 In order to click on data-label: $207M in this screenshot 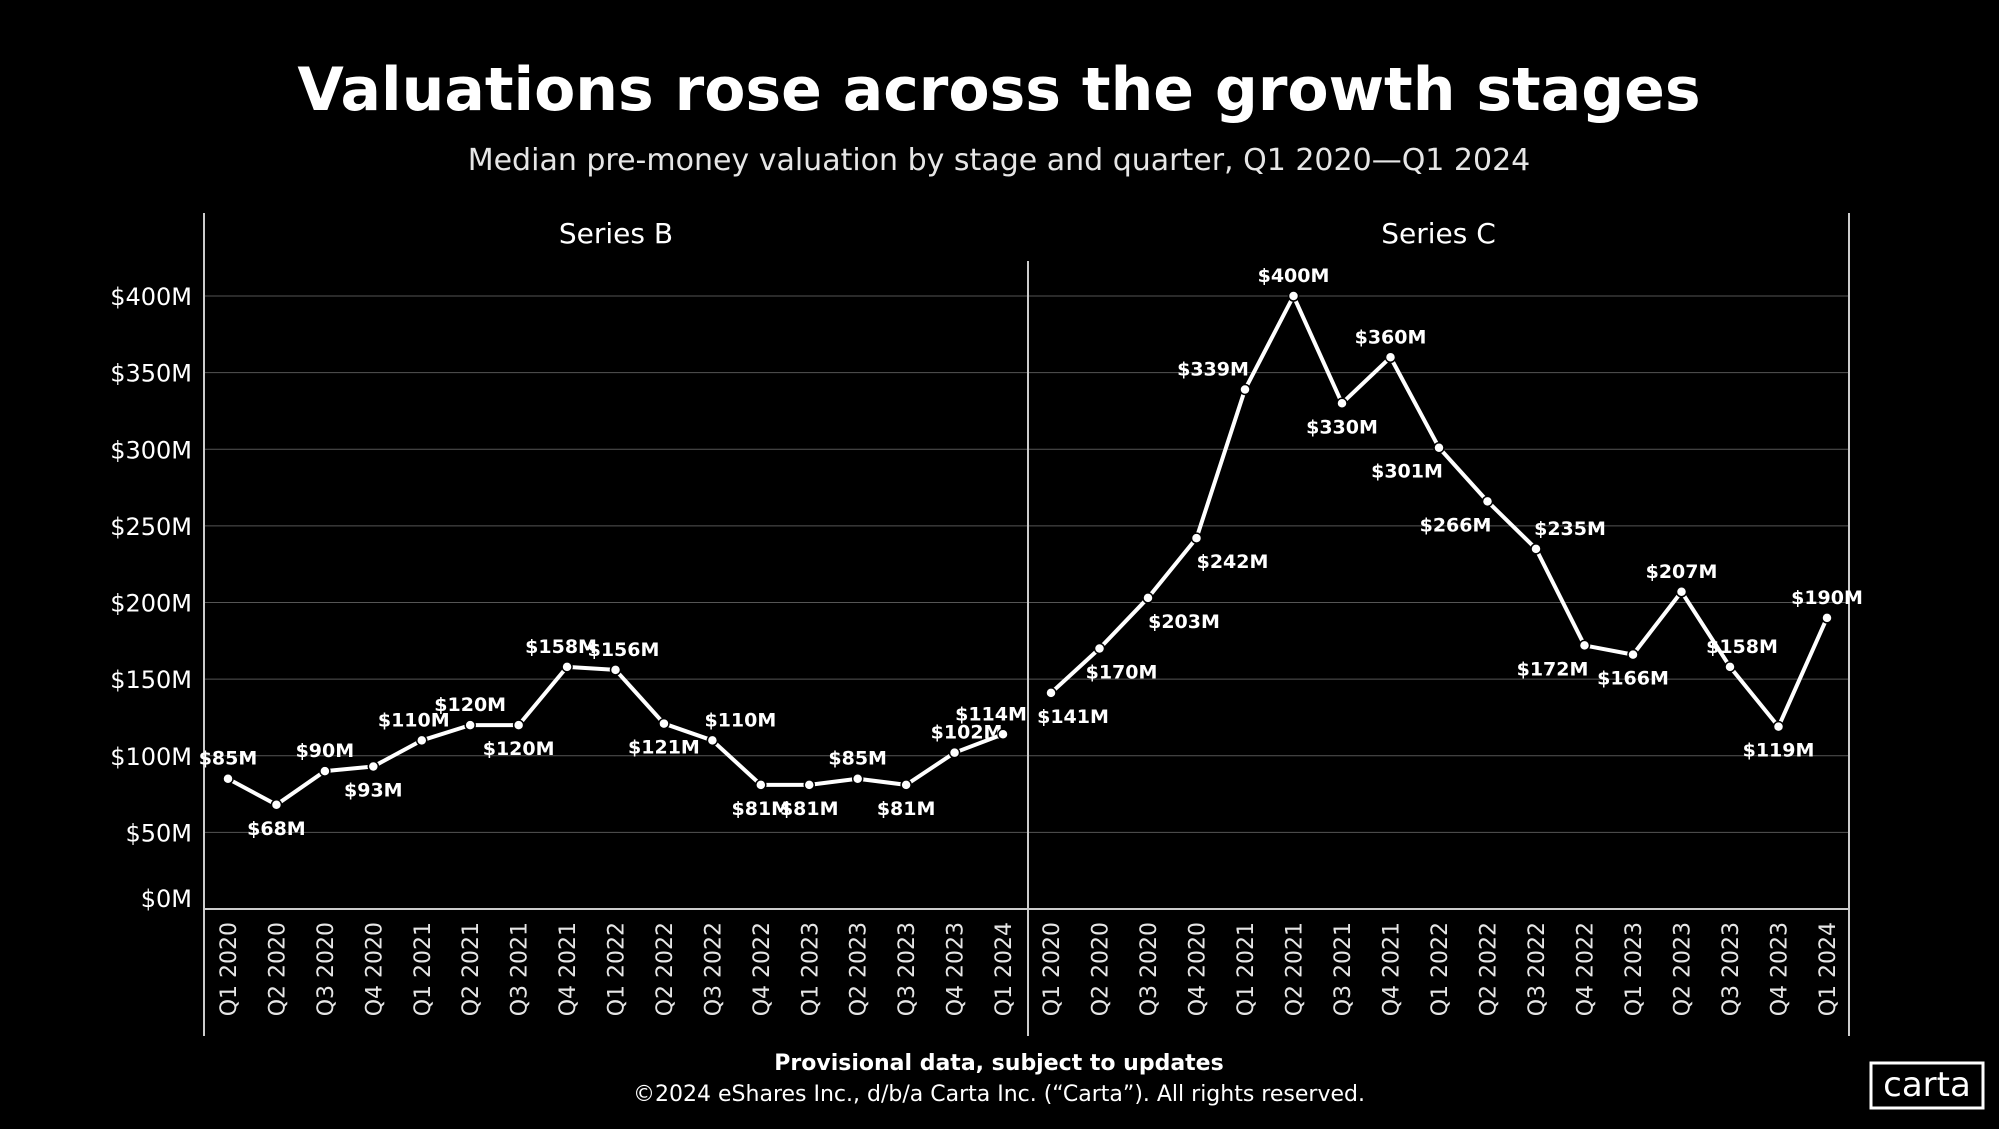, I will do `click(1682, 572)`.